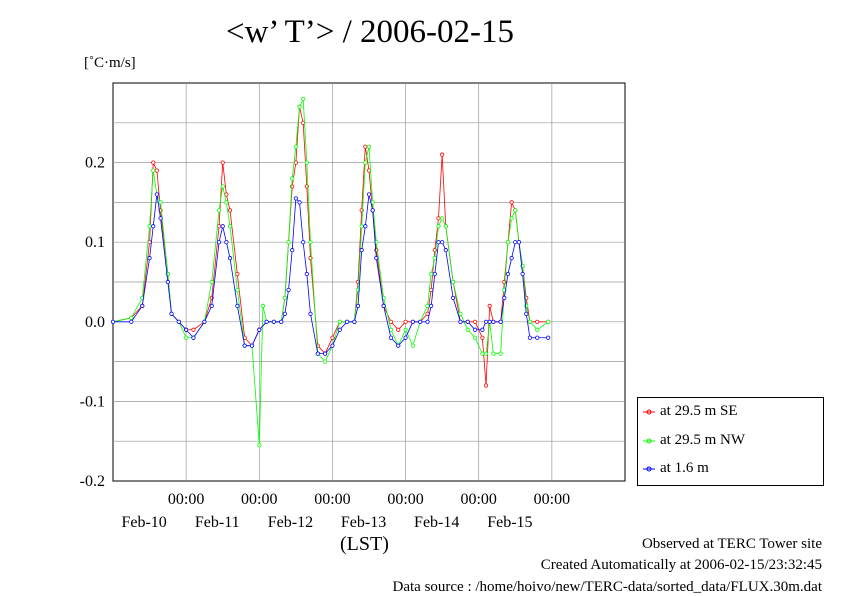 The image size is (842, 596). I want to click on y-unit-label: [˚C·m/s], so click(110, 63).